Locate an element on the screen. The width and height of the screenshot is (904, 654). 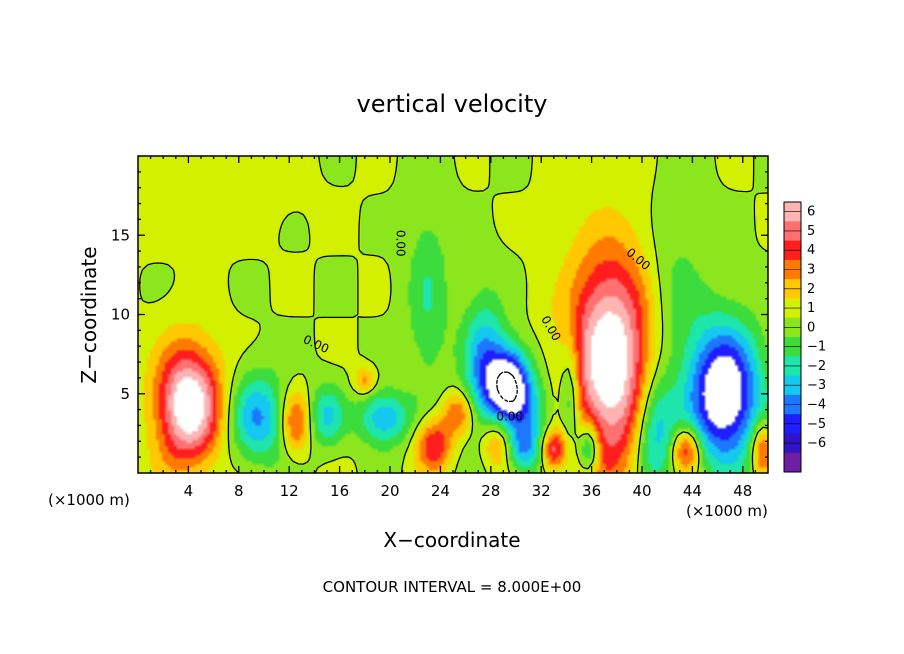
x-tick-label: 4 is located at coordinates (189, 491).